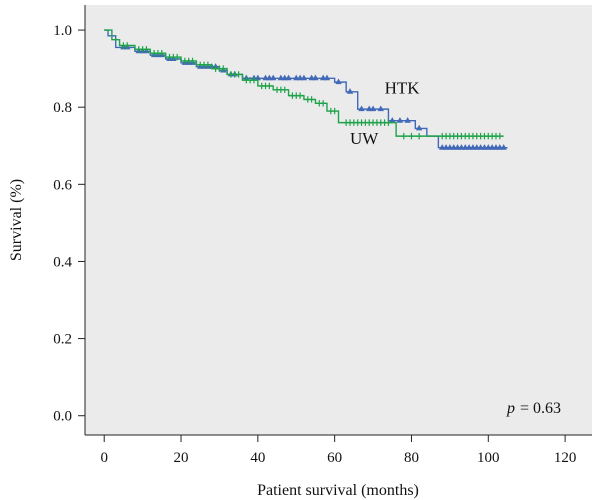  Describe the element at coordinates (62, 417) in the screenshot. I see `y-tick-label: 0.0` at that location.